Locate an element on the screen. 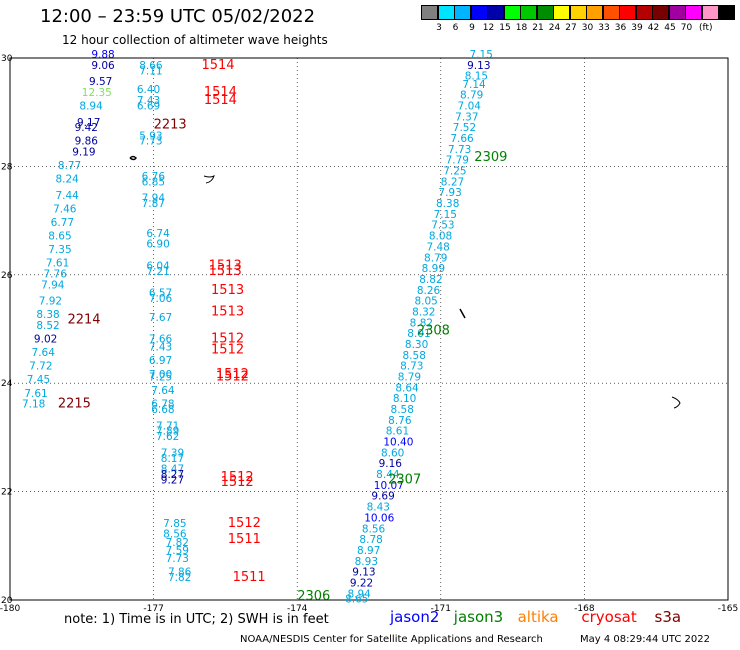 The image size is (740, 650). swh-value: 7.73 is located at coordinates (459, 150).